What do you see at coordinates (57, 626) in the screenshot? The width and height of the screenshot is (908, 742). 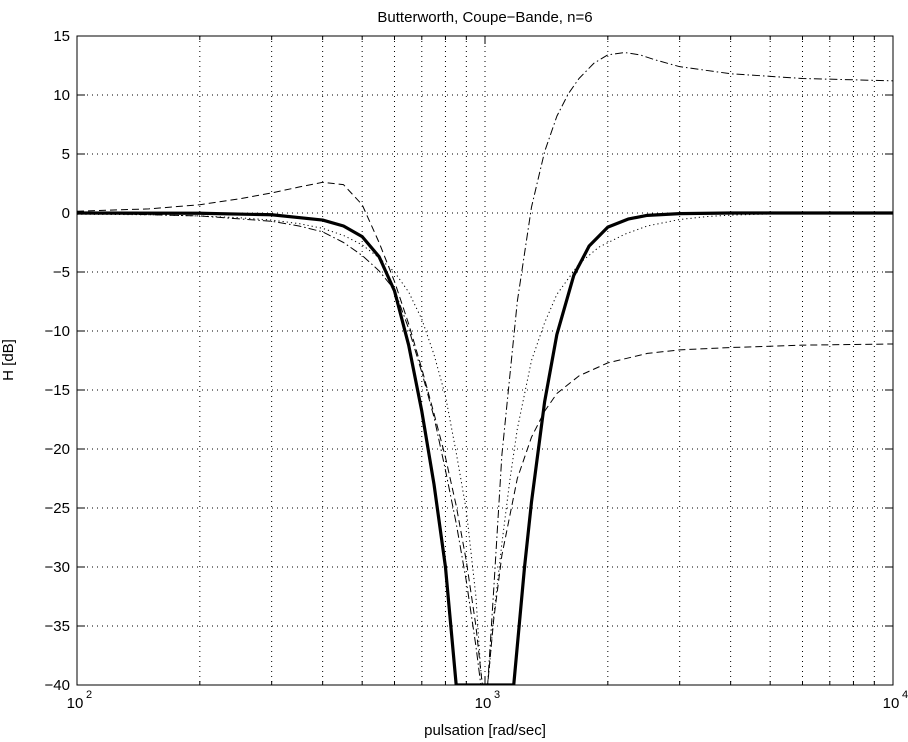 I see `y-tick-label: −35` at bounding box center [57, 626].